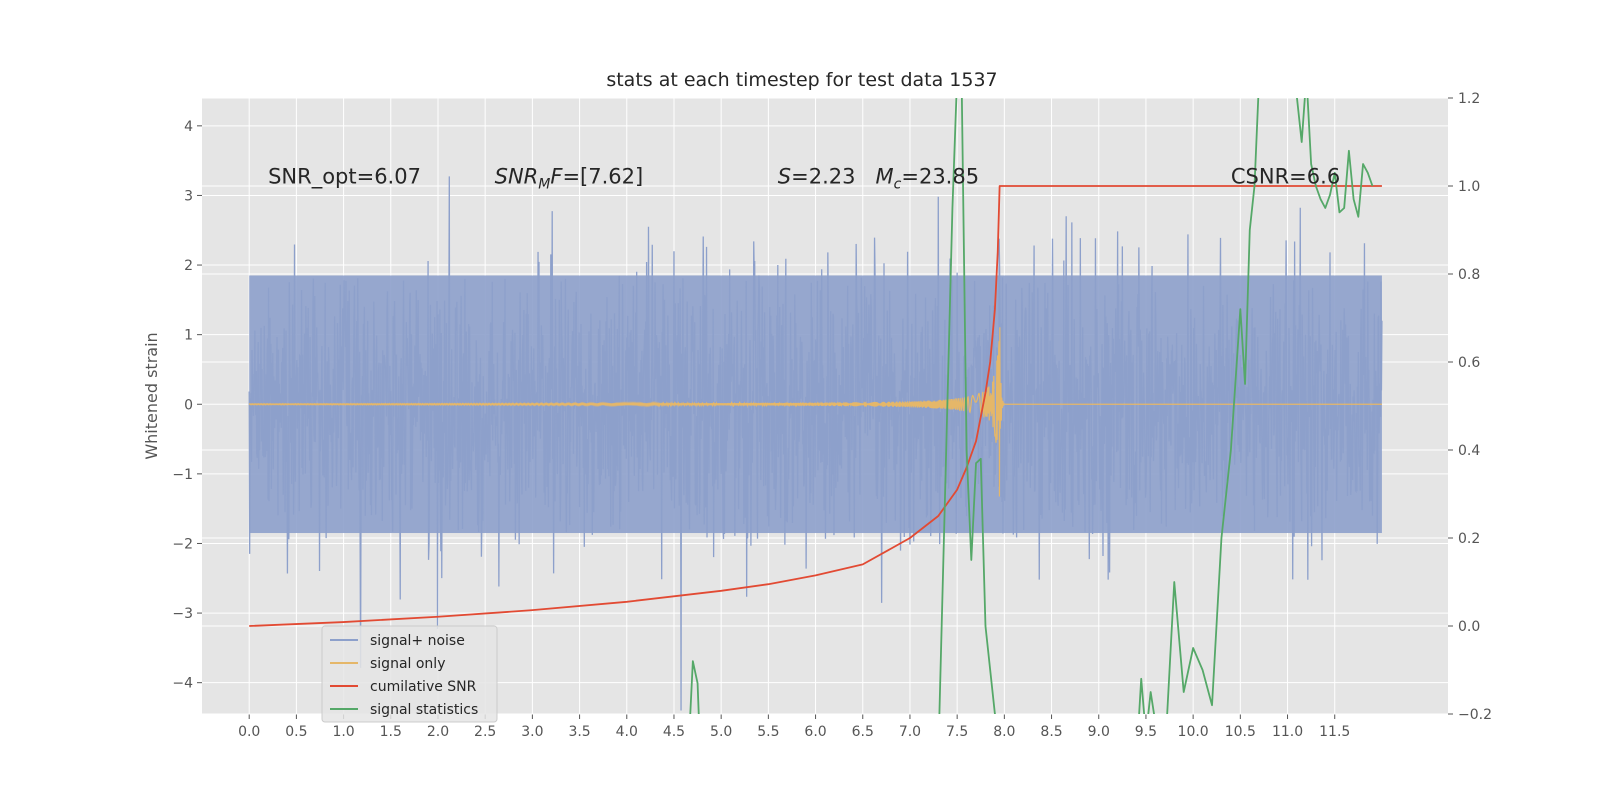 Image resolution: width=1600 pixels, height=800 pixels. Describe the element at coordinates (182, 475) in the screenshot. I see `y-tick-label: −1` at that location.